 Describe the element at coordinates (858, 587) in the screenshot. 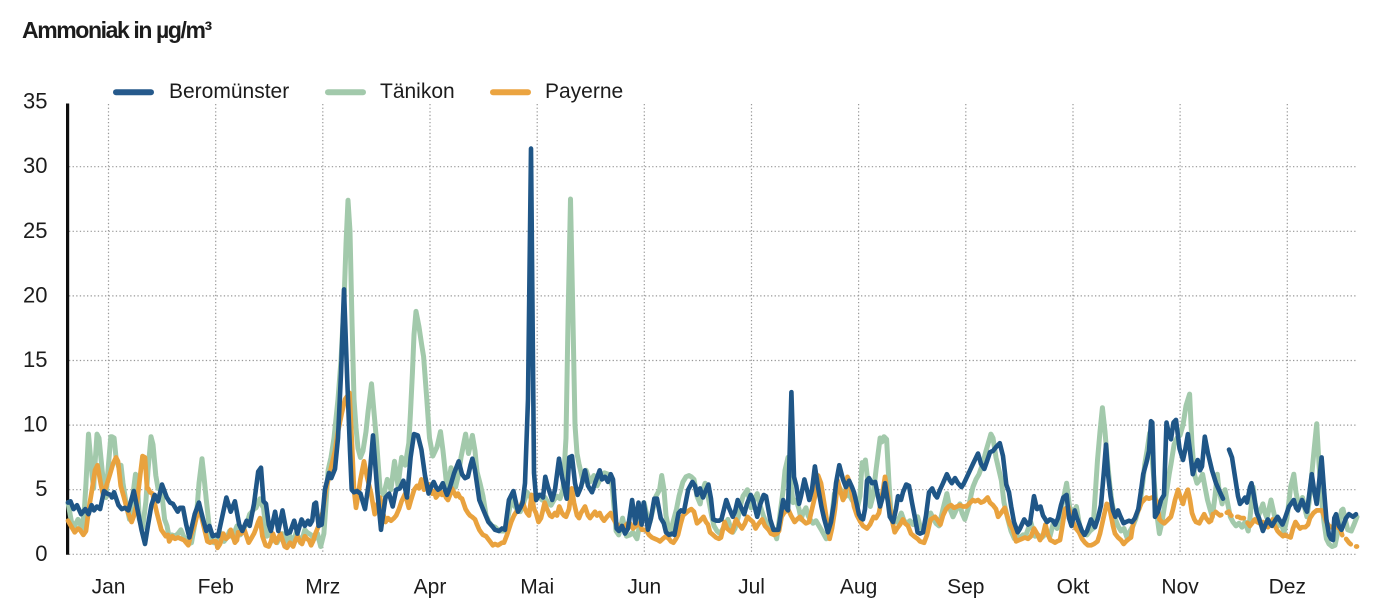

I see `svg-text: Aug` at that location.